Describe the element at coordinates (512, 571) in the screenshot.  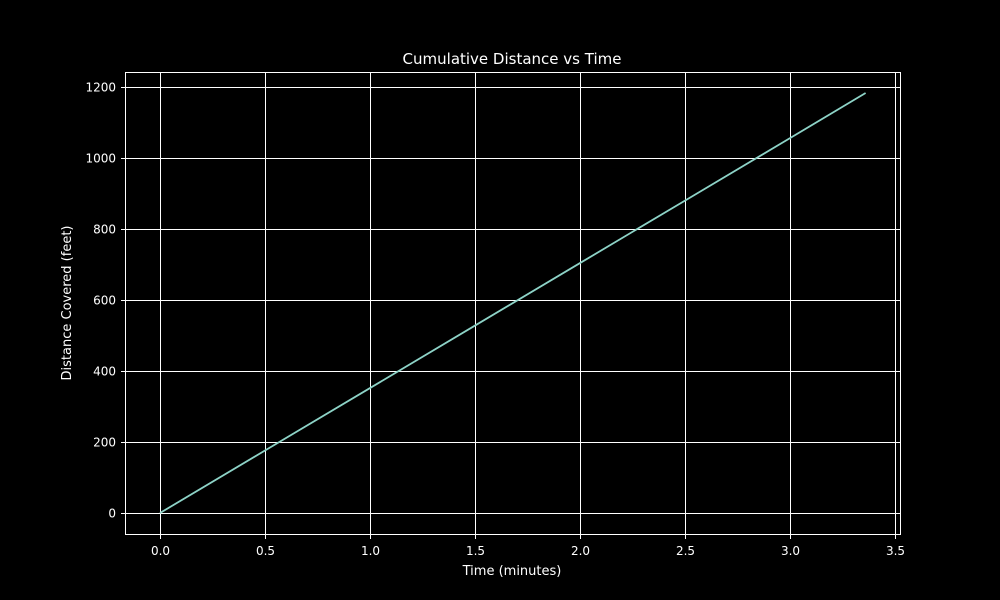
I see `x-axis-label: Time (minutes)` at that location.